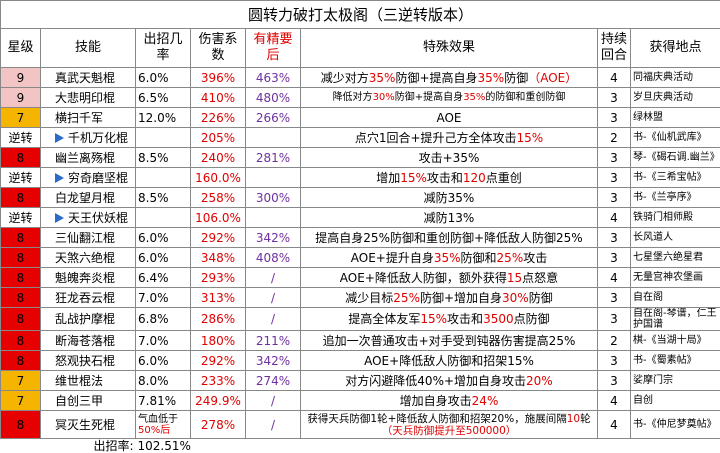  I want to click on text-segment: 防御和, so click(479, 258).